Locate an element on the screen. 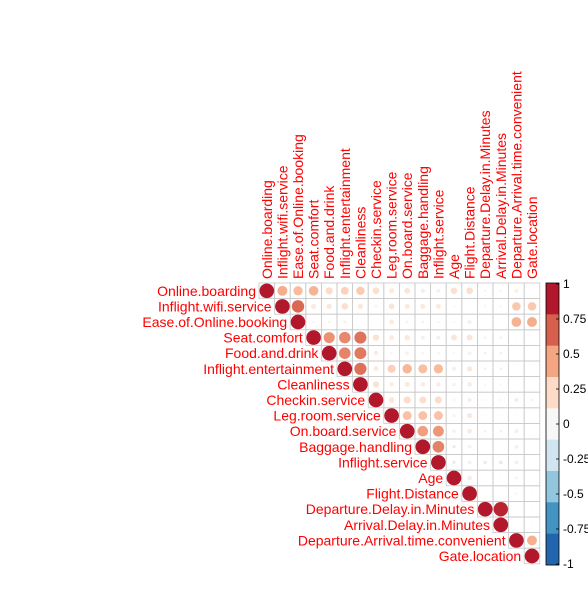  column-label: Inflight.entertainment is located at coordinates (345, 213).